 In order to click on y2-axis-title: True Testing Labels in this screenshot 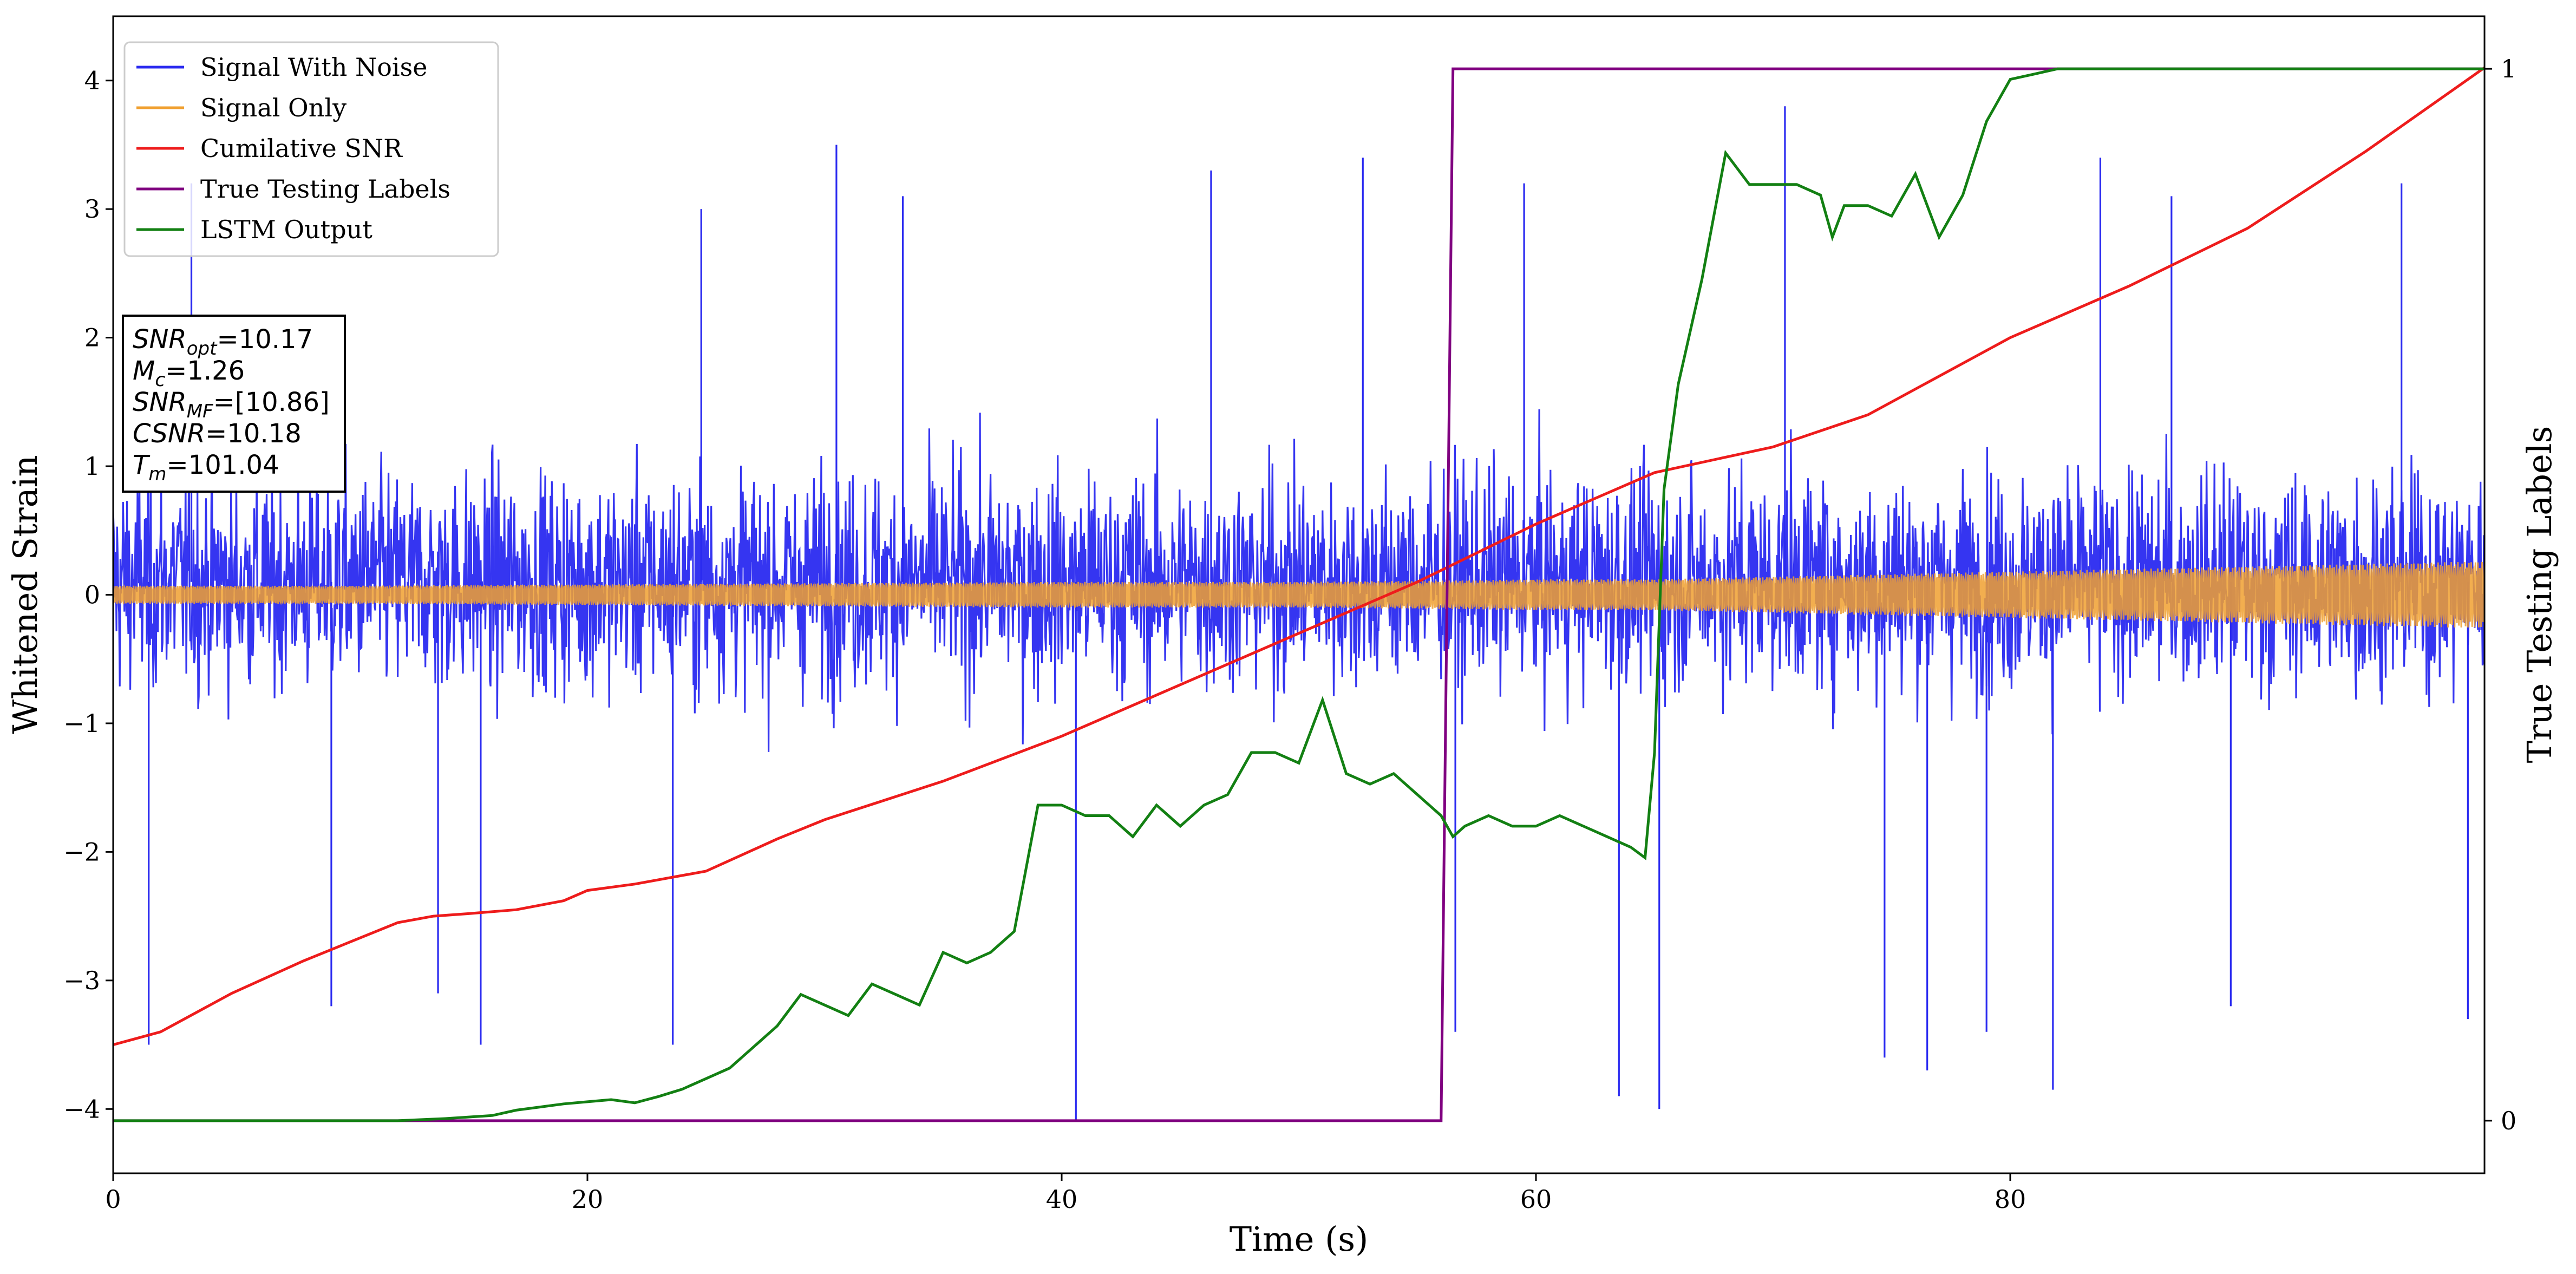, I will do `click(2540, 594)`.